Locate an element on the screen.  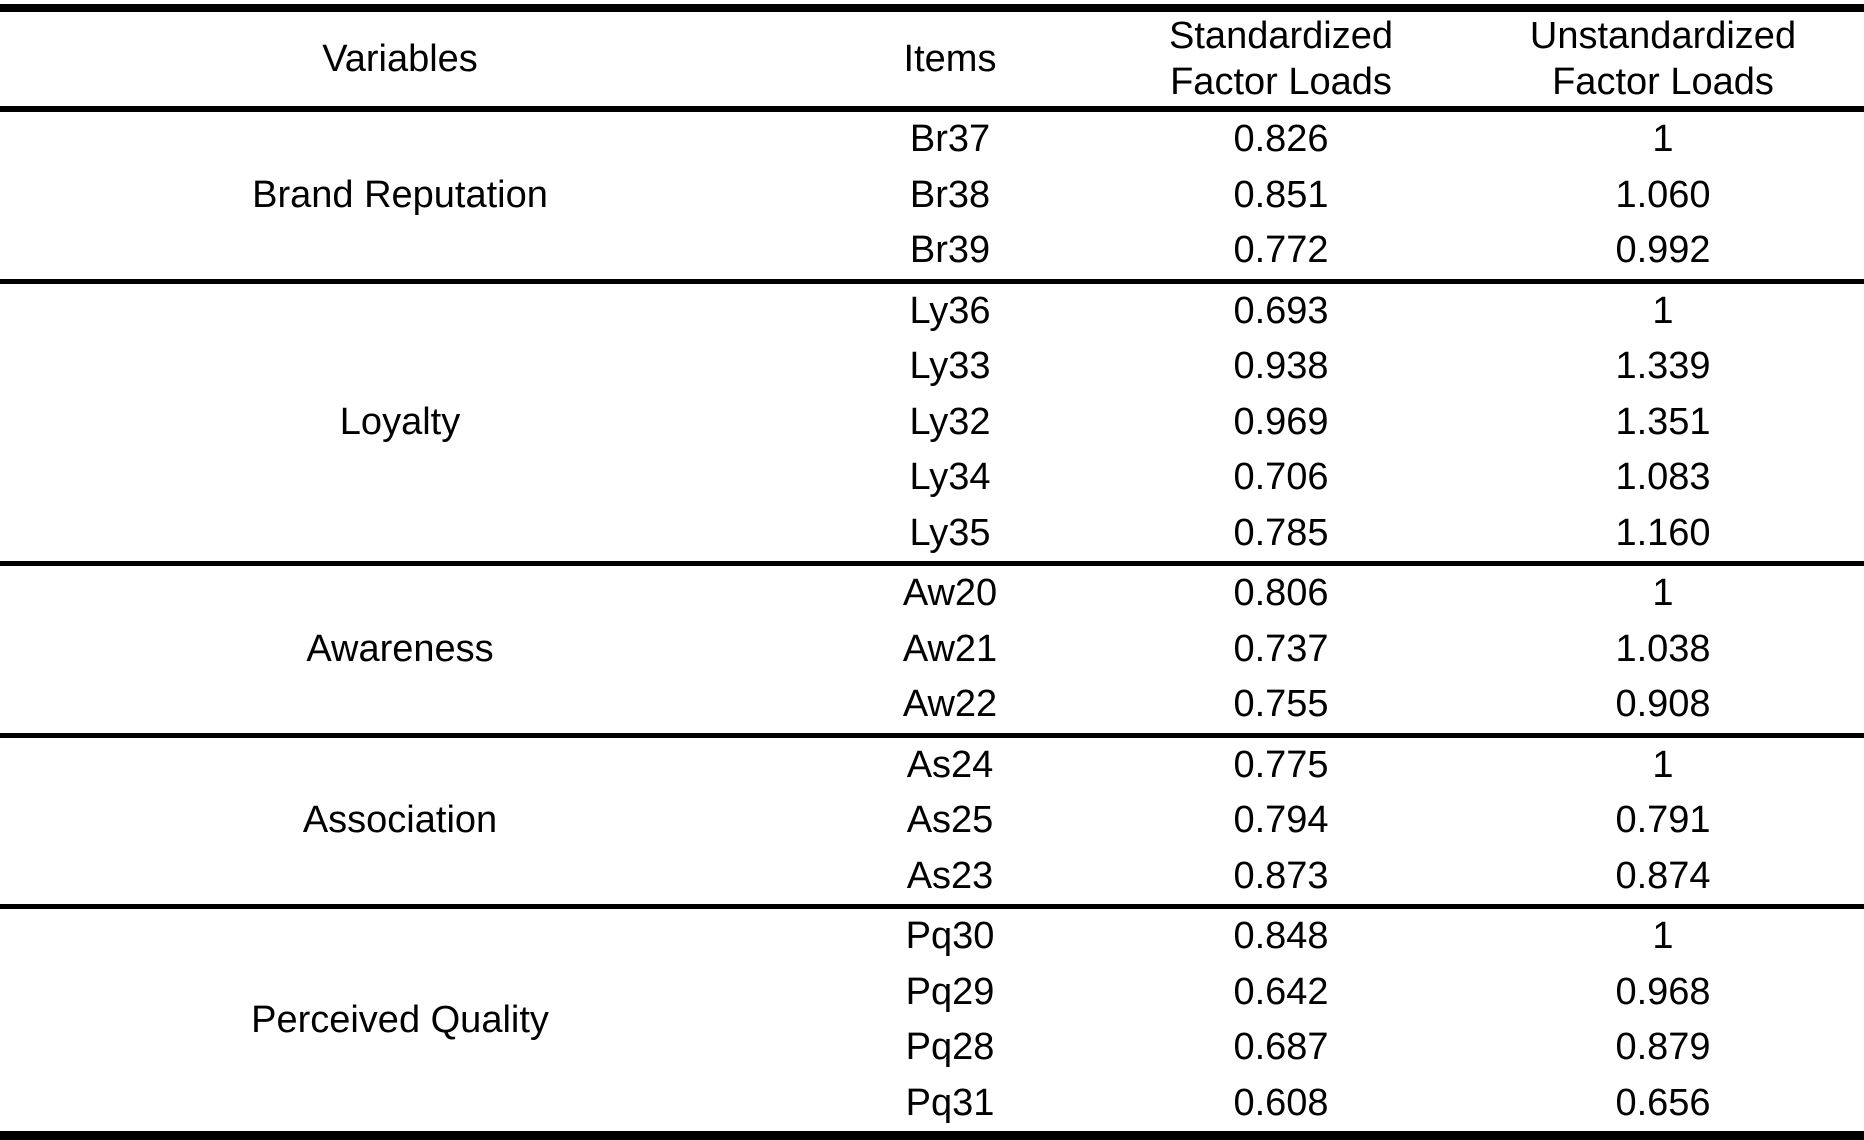
unstandardized-cell: 1.038 is located at coordinates (1663, 648).